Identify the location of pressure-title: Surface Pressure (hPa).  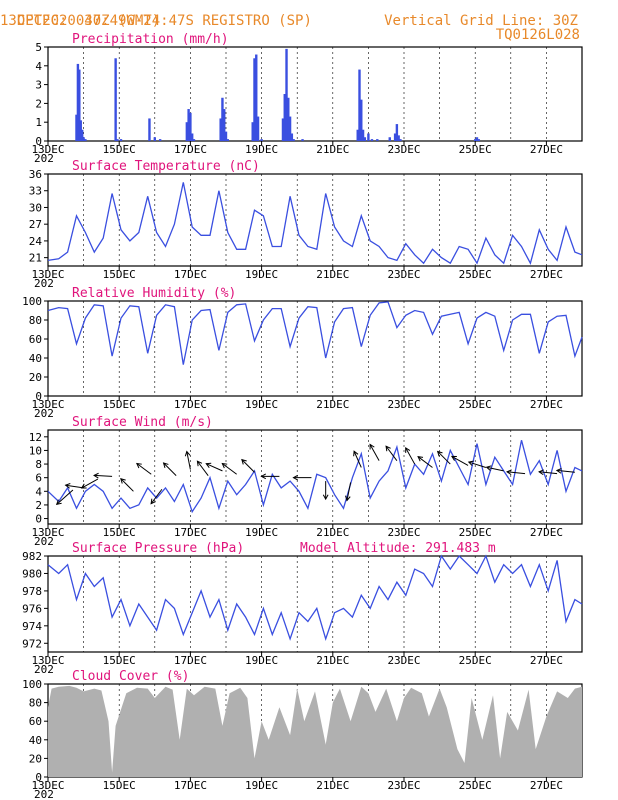
(158, 548).